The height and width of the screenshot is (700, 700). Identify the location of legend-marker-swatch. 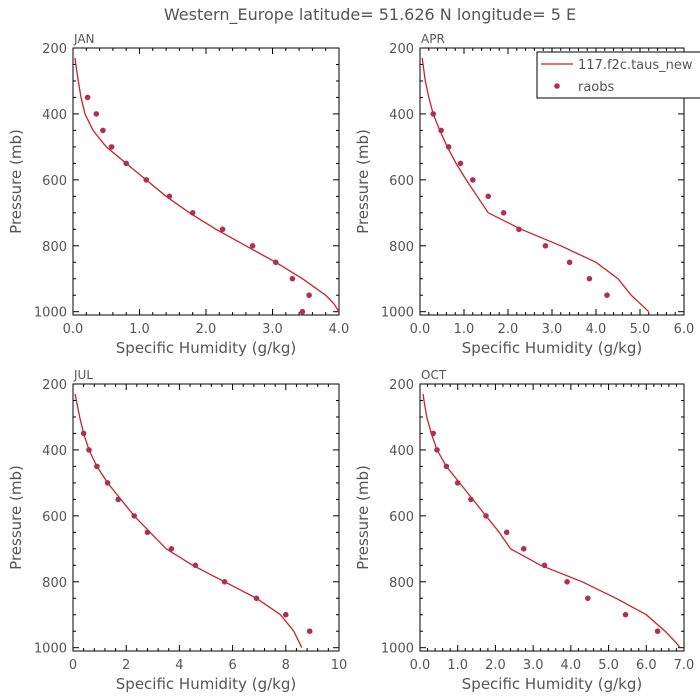
(557, 86).